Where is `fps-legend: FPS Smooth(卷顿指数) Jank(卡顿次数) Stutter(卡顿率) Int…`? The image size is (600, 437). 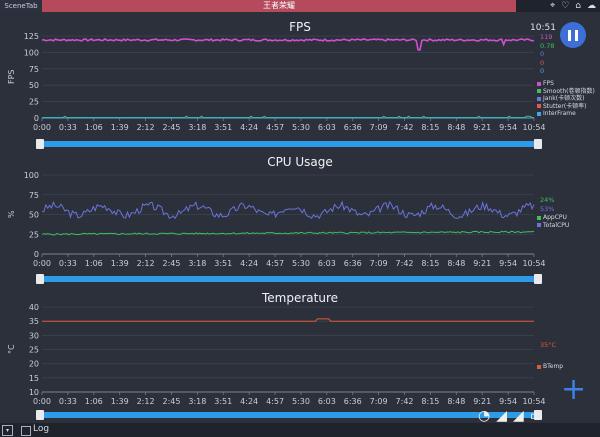 fps-legend: FPS Smooth(卷顿指数) Jank(卡顿次数) Stutter(卡顿率) Int… is located at coordinates (566, 99).